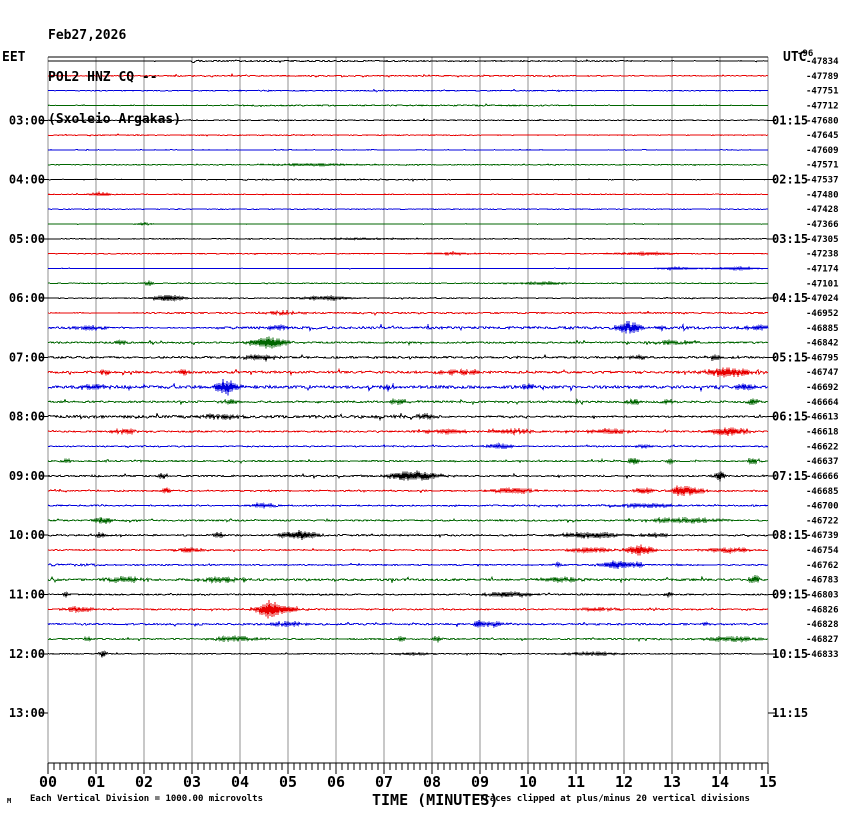 This screenshot has height=814, width=850. I want to click on x-tick-label: 04, so click(240, 782).